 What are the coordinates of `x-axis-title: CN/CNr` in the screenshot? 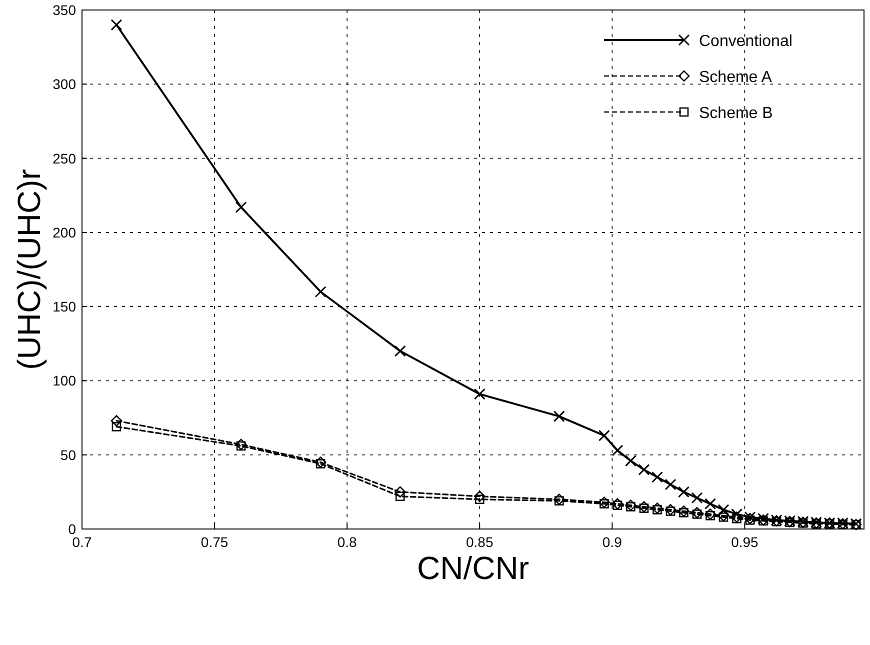 It's located at (473, 568).